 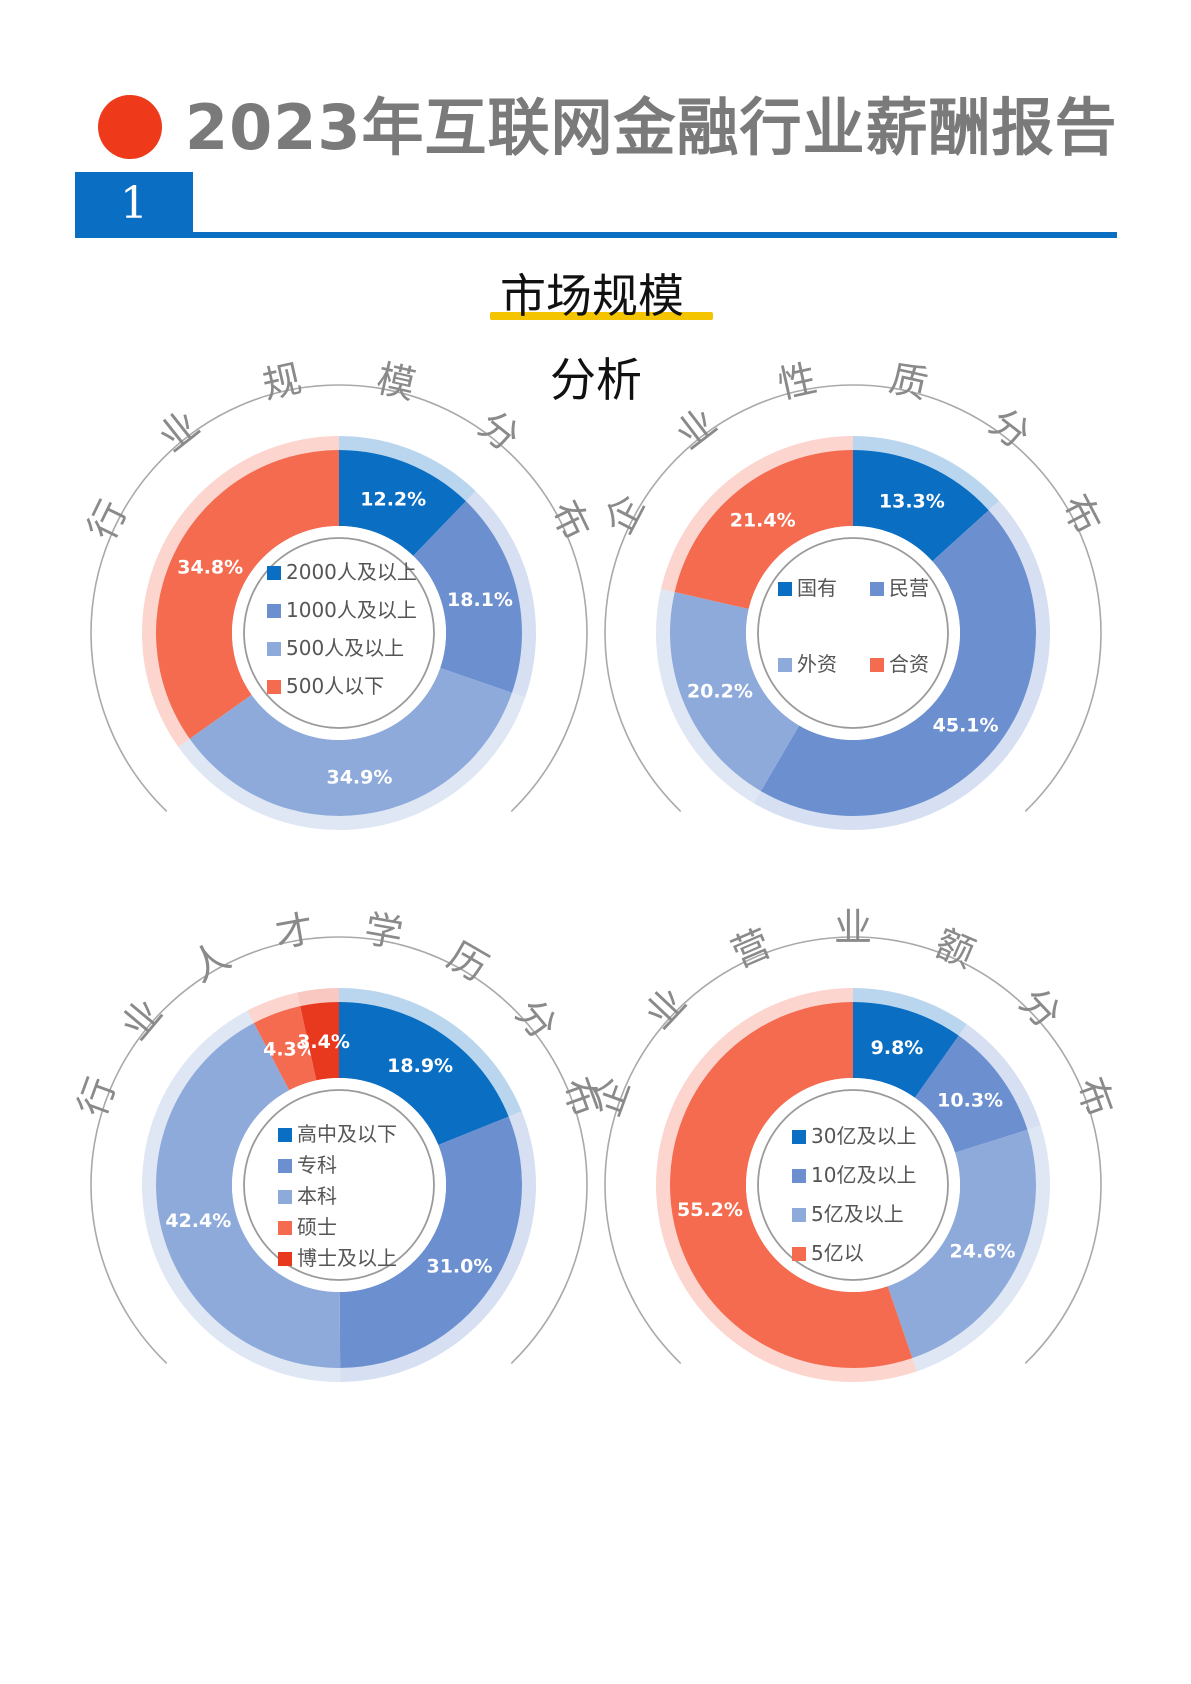 What do you see at coordinates (289, 1050) in the screenshot?
I see `data-label: 4.3%` at bounding box center [289, 1050].